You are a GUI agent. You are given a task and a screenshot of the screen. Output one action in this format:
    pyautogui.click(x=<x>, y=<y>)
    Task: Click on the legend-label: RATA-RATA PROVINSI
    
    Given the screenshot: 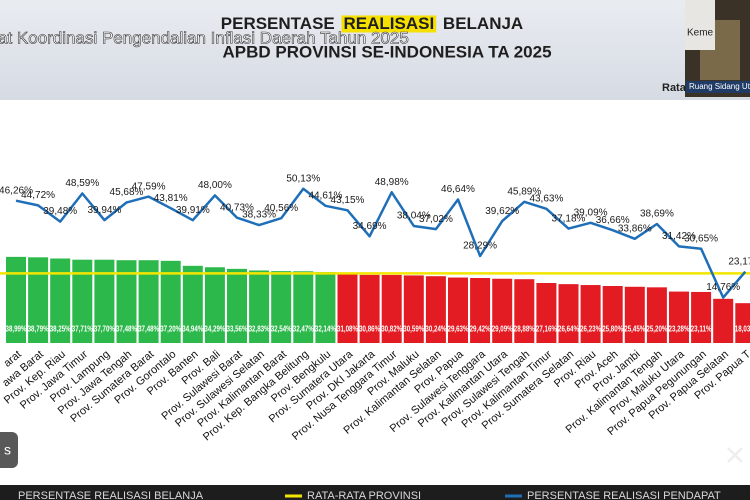 What is the action you would take?
    pyautogui.click(x=364, y=495)
    